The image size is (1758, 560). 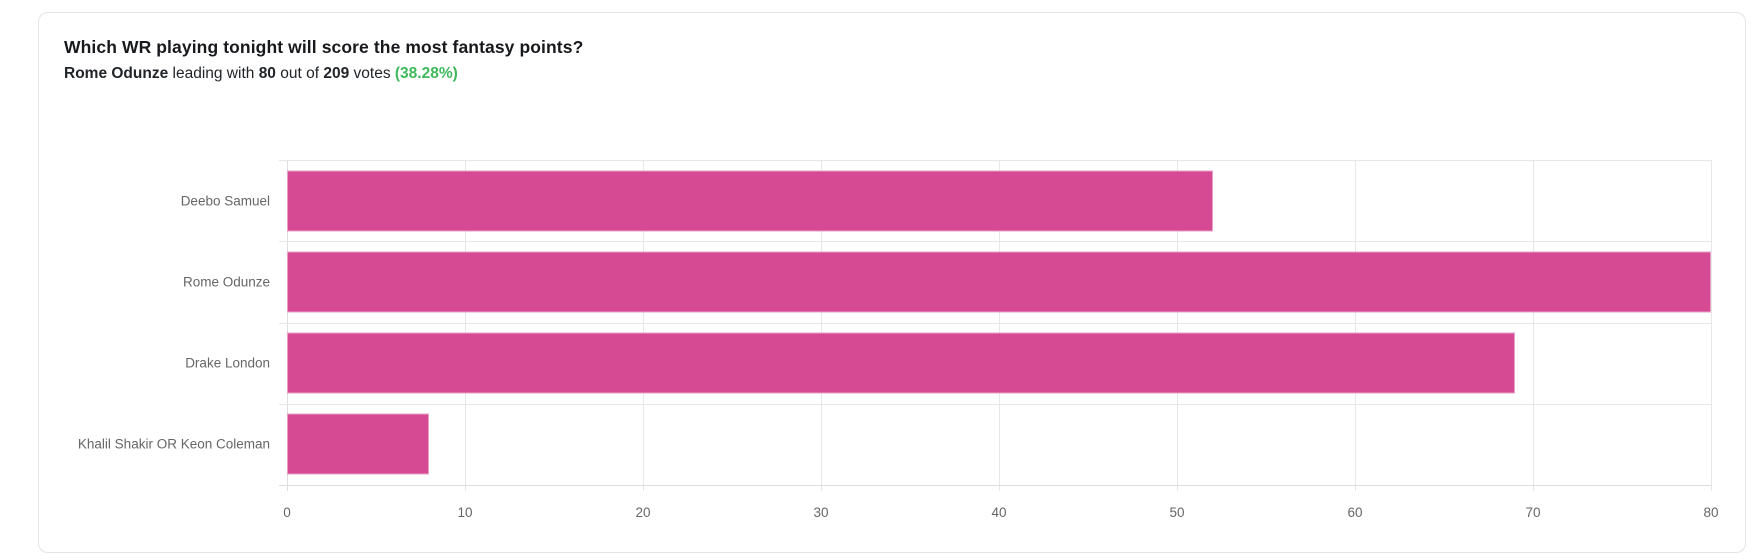 I want to click on x-axis-tick-label: 10, so click(x=465, y=512).